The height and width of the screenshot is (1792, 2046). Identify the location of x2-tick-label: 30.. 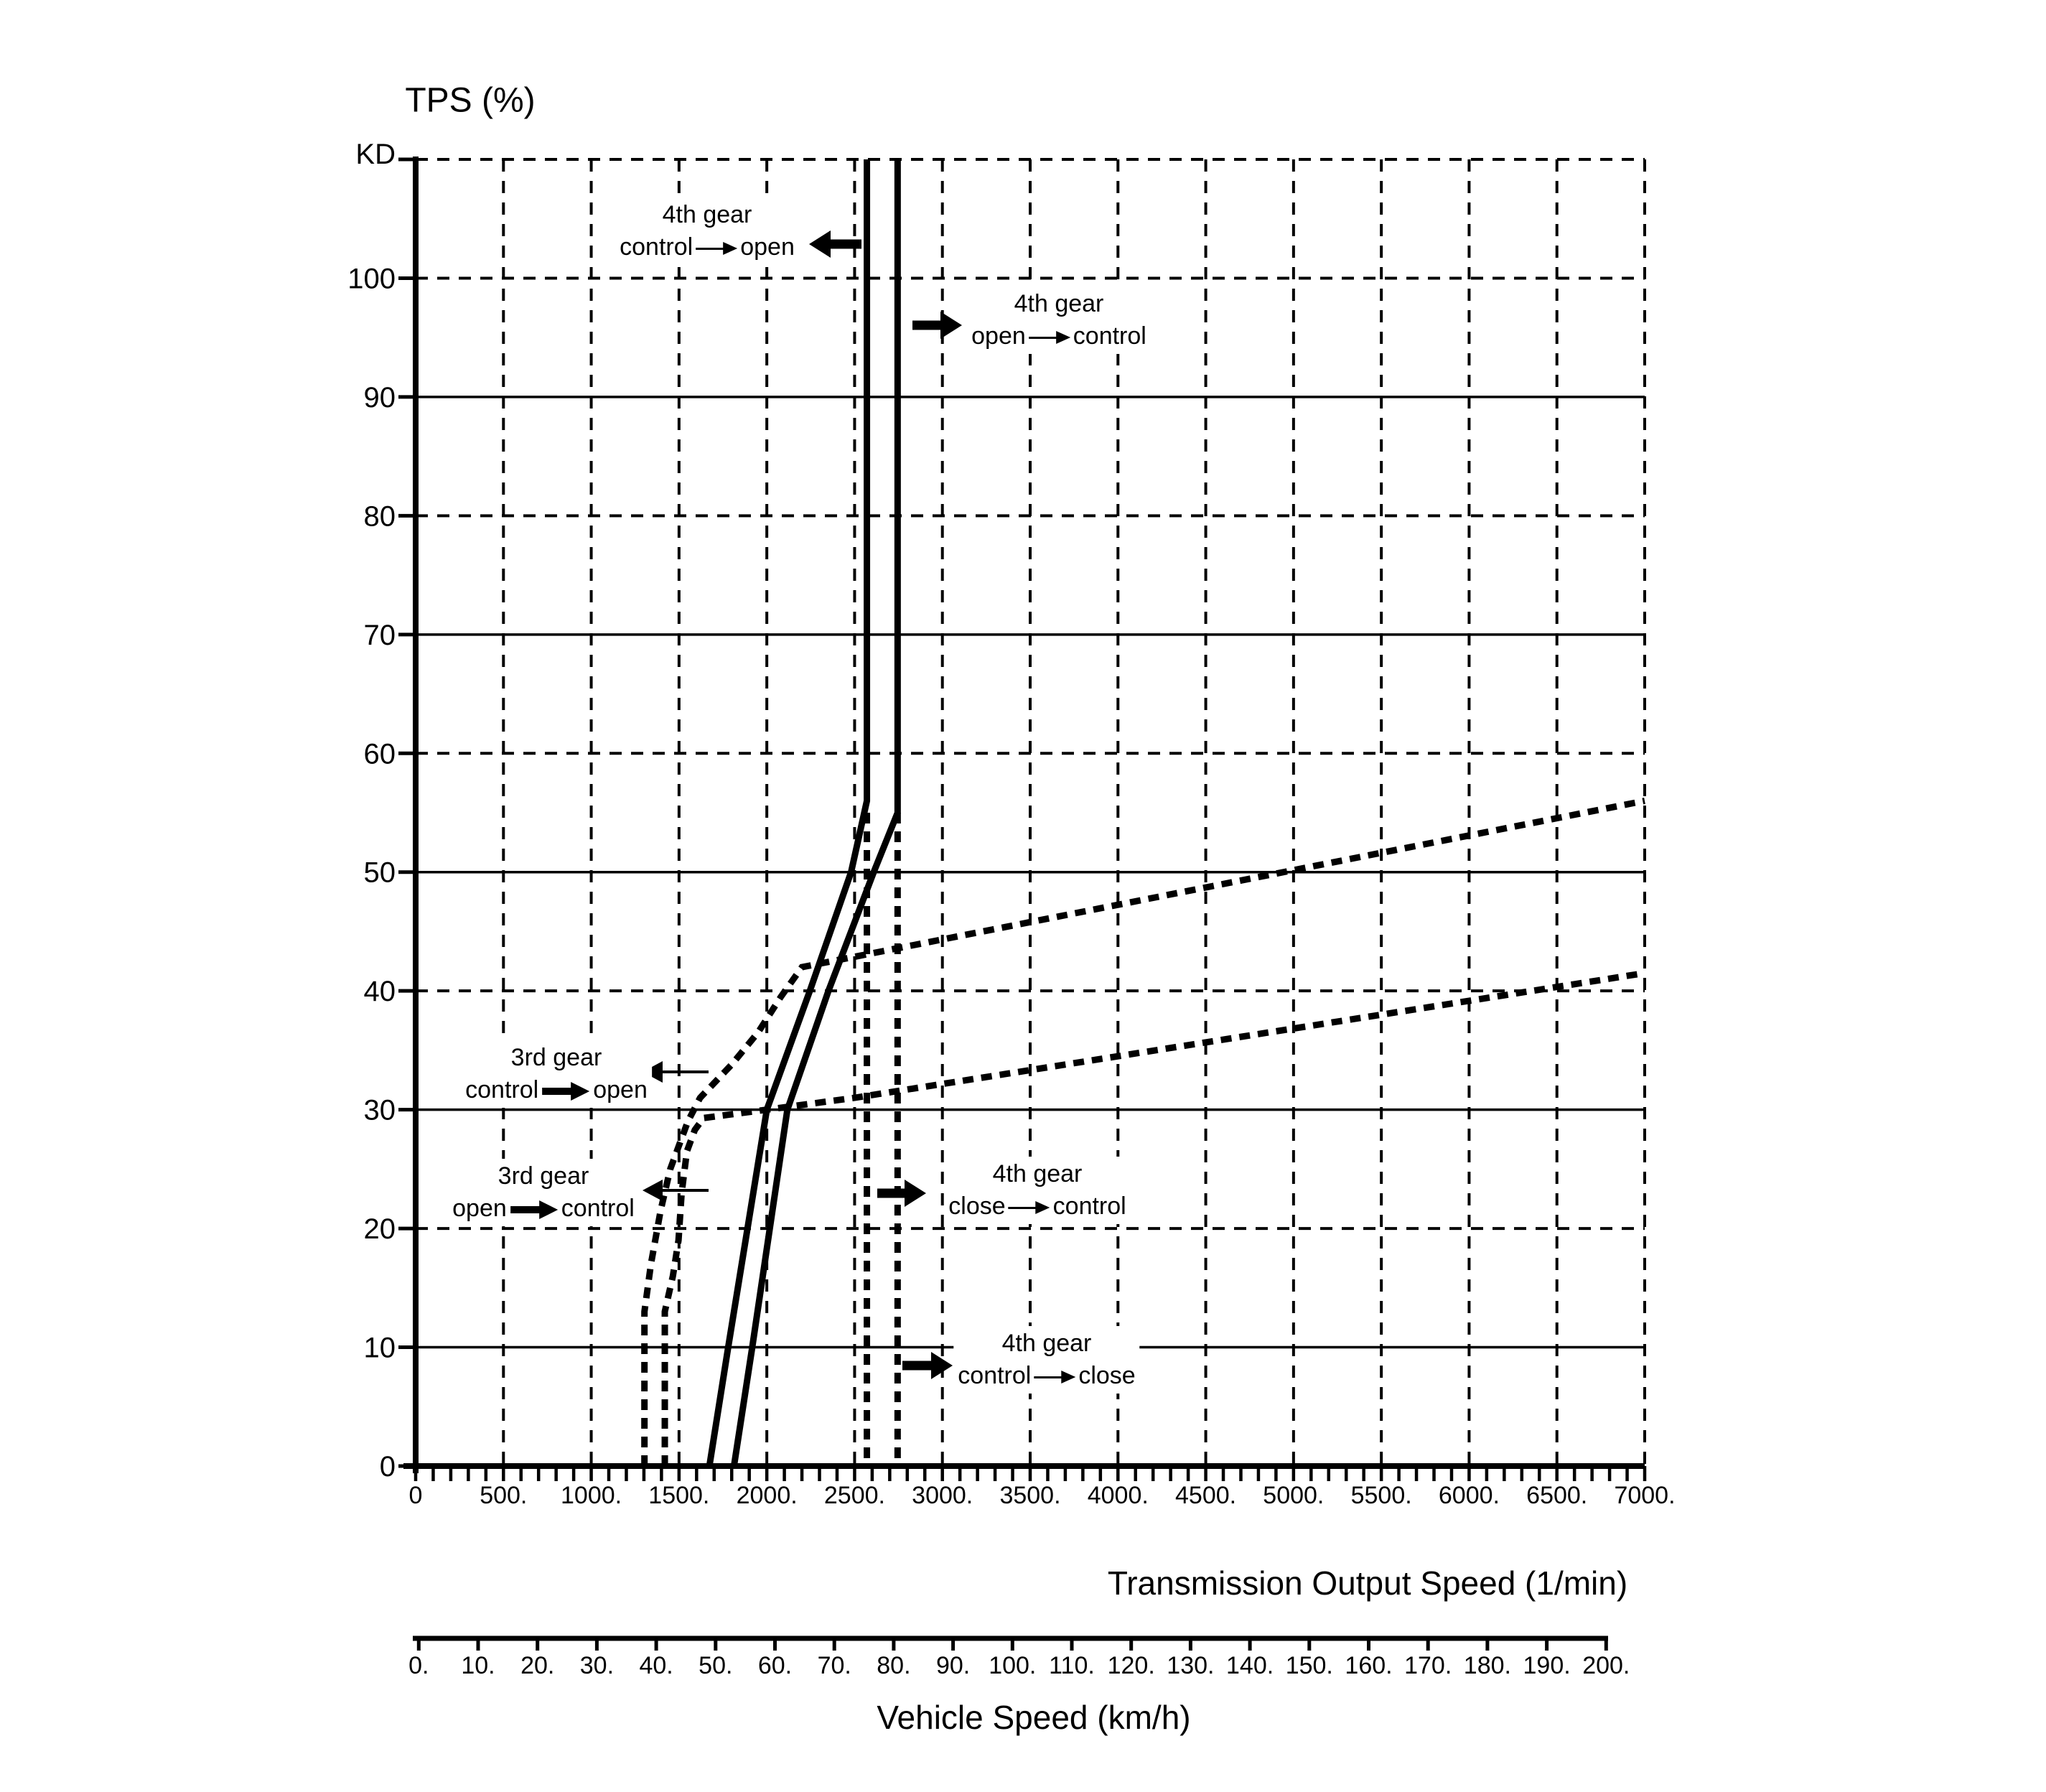
(597, 1665).